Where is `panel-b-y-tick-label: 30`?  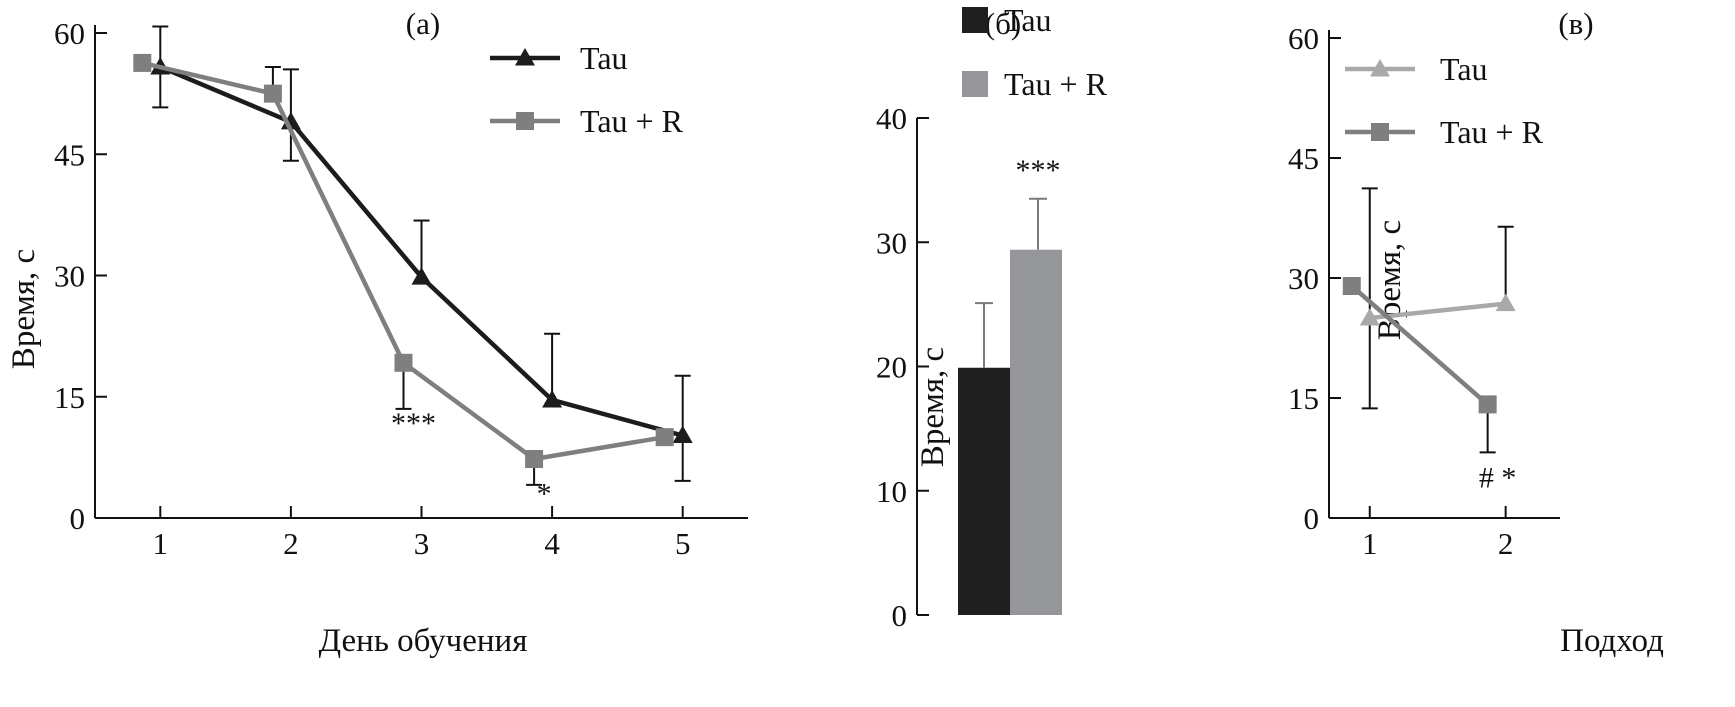 panel-b-y-tick-label: 30 is located at coordinates (891, 242).